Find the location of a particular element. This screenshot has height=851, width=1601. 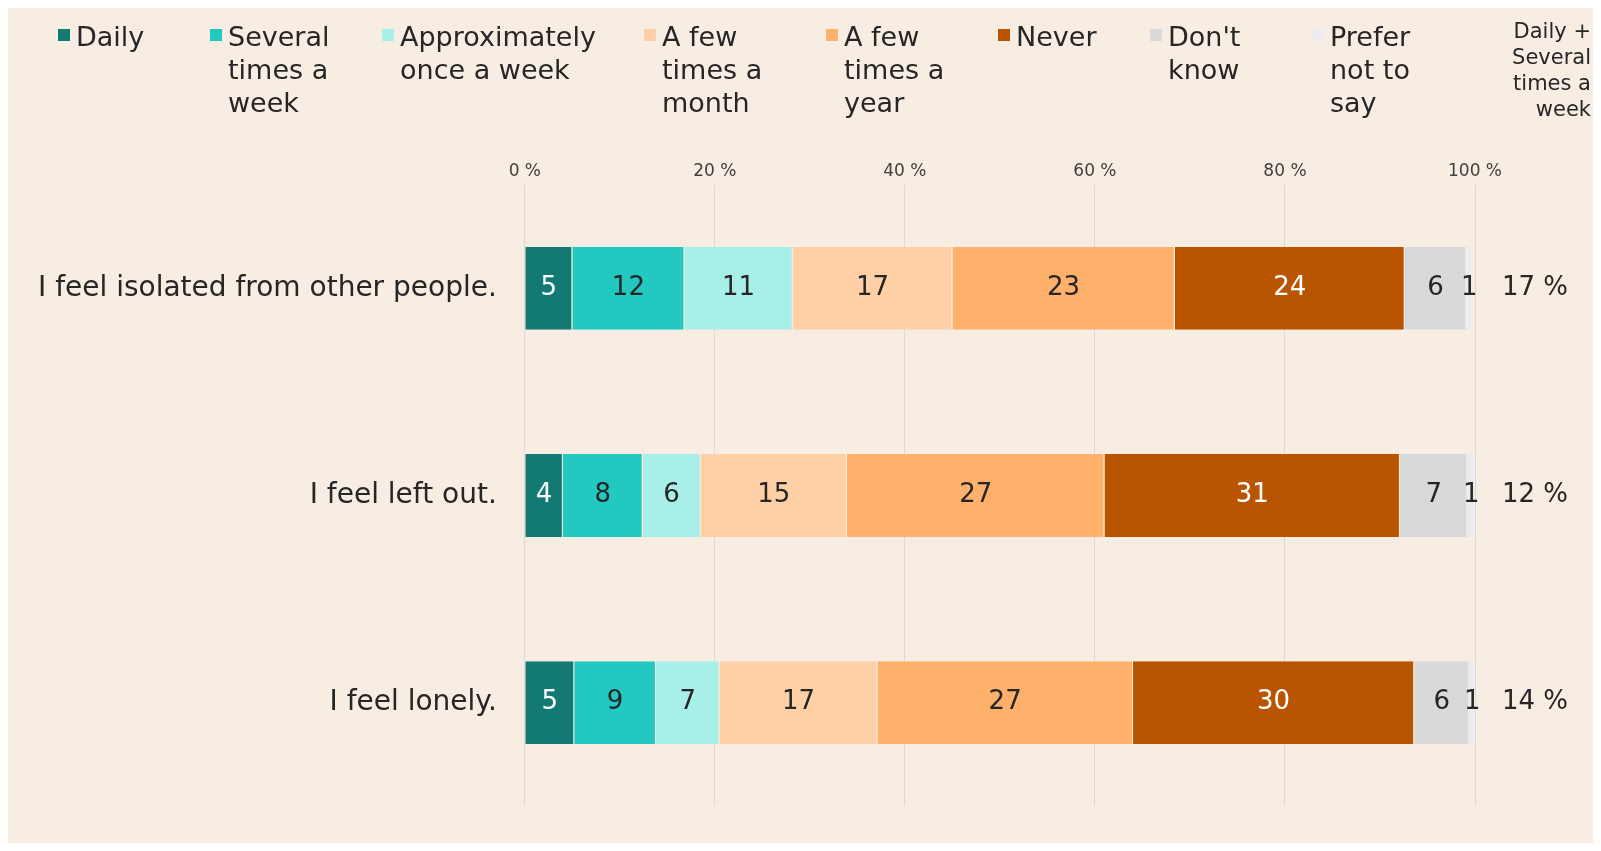

legend-label: Daily is located at coordinates (111, 36).